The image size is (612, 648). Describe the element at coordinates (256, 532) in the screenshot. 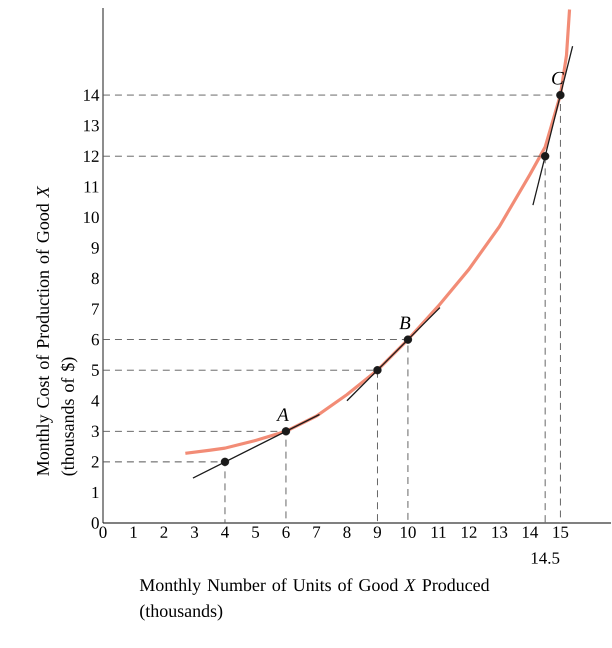

I see `x-tick-label: 5` at that location.